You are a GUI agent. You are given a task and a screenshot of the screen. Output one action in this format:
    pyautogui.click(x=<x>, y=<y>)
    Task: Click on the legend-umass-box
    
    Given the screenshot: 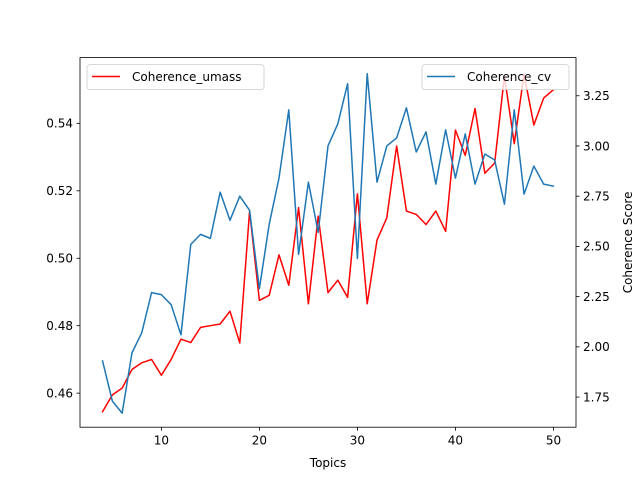 What is the action you would take?
    pyautogui.click(x=175, y=77)
    